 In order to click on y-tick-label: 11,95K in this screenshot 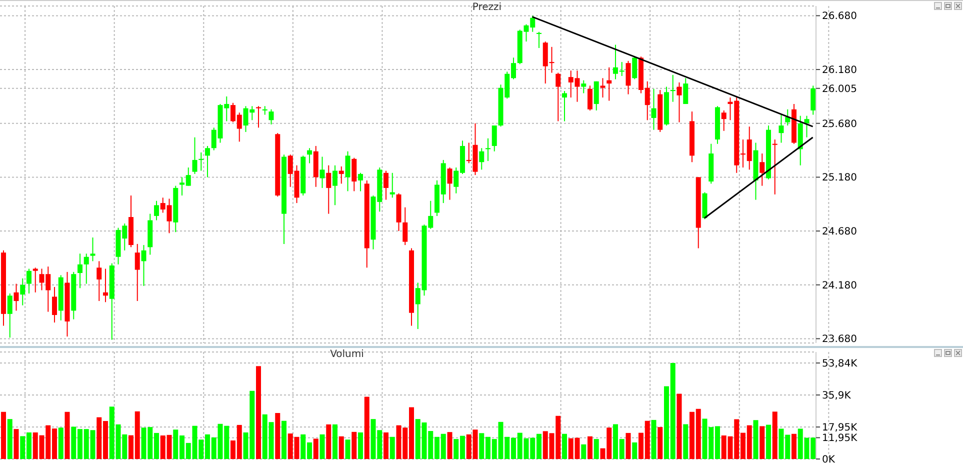, I will do `click(840, 438)`.